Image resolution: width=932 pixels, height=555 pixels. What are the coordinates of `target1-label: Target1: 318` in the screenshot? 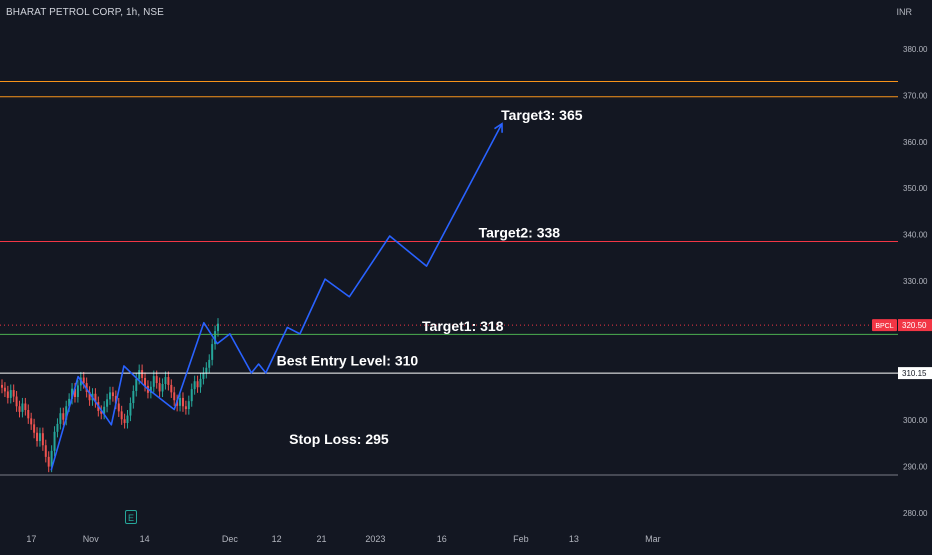 It's located at (463, 326).